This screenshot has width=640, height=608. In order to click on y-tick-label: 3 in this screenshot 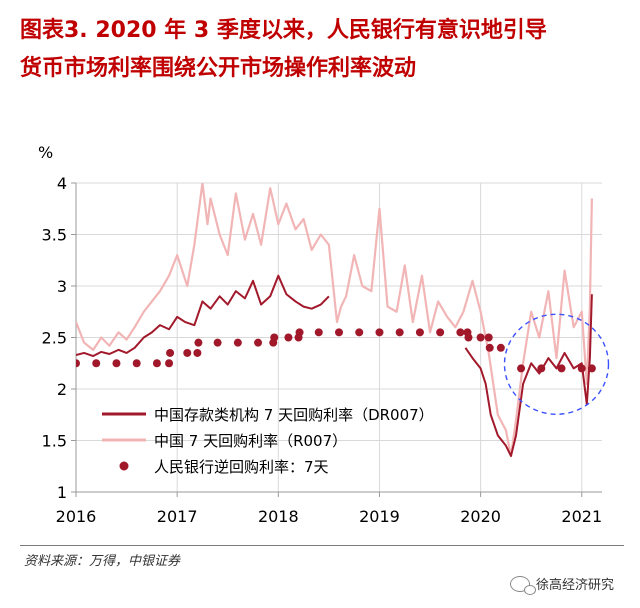, I will do `click(62, 286)`.